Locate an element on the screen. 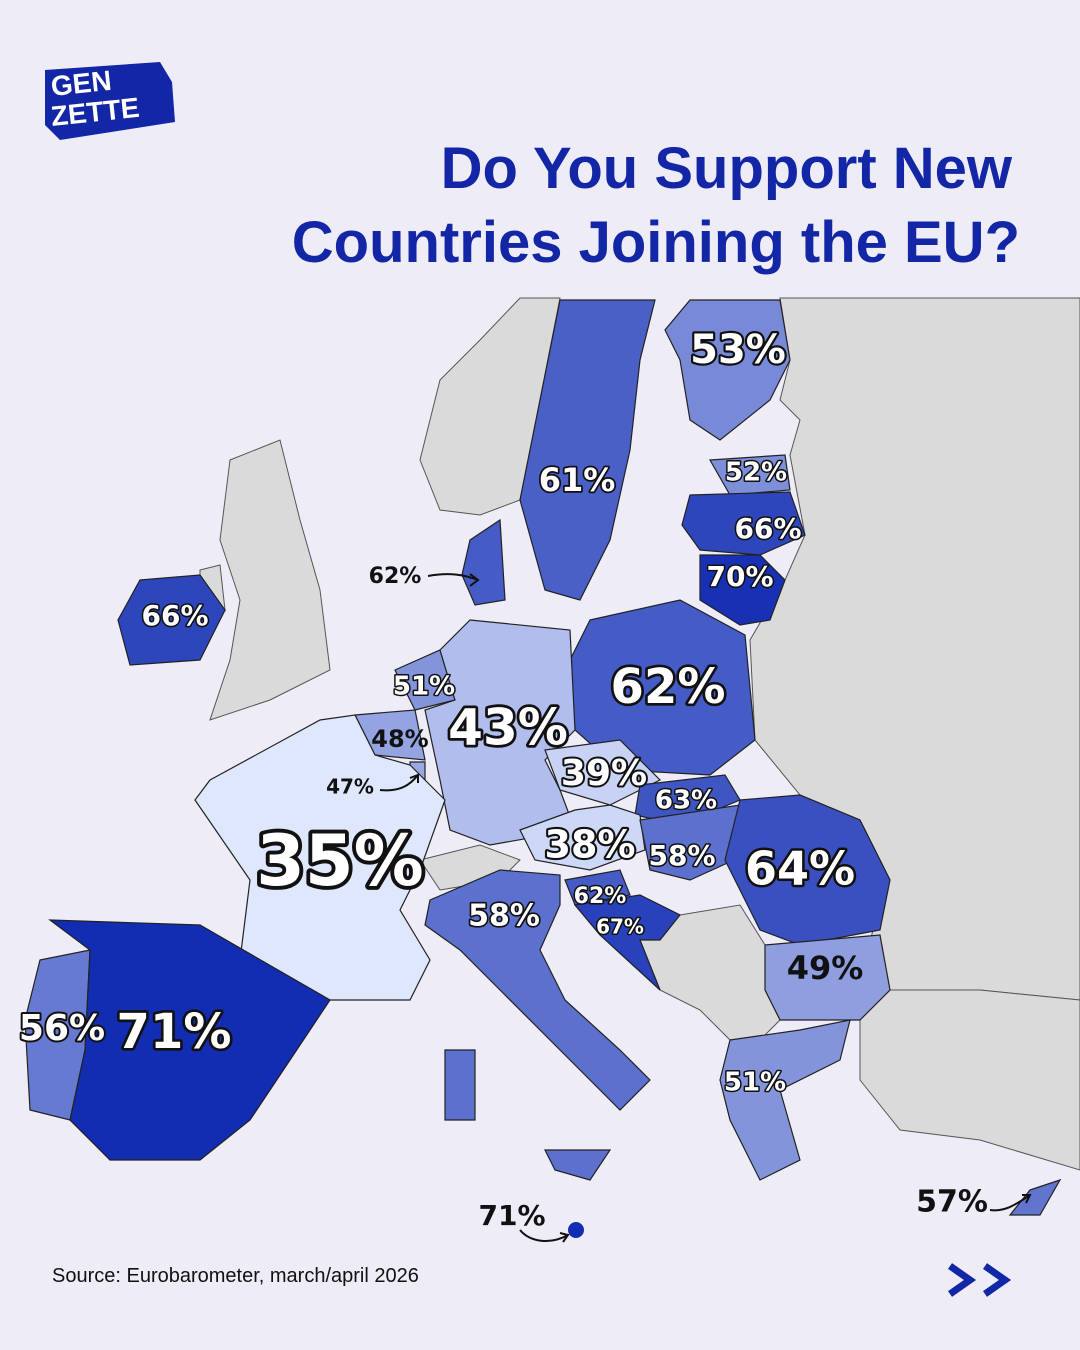 This screenshot has height=1350, width=1080. percent-label: 57% is located at coordinates (952, 1202).